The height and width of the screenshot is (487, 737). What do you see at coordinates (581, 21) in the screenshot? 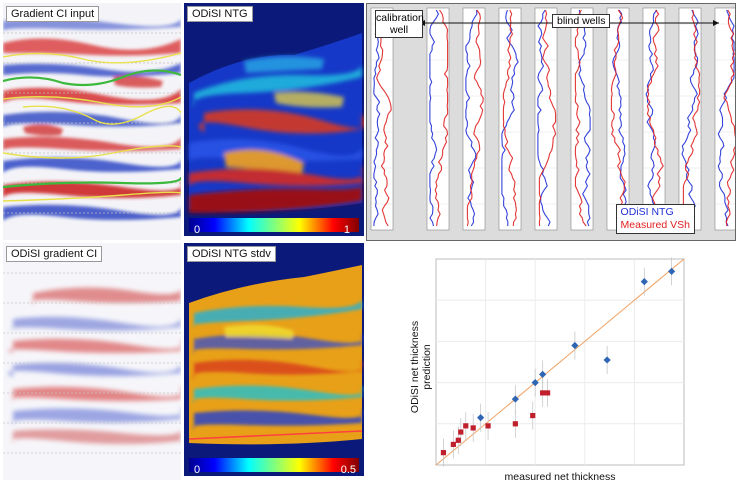
I see `blind-wells-label: blind wells` at bounding box center [581, 21].